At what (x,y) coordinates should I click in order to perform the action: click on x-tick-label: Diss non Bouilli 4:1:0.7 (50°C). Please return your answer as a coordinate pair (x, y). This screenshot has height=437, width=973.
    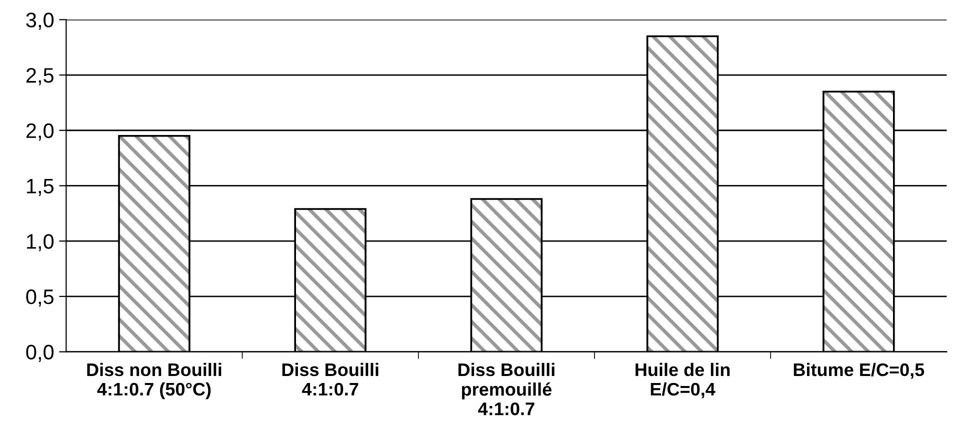
    Looking at the image, I should click on (154, 381).